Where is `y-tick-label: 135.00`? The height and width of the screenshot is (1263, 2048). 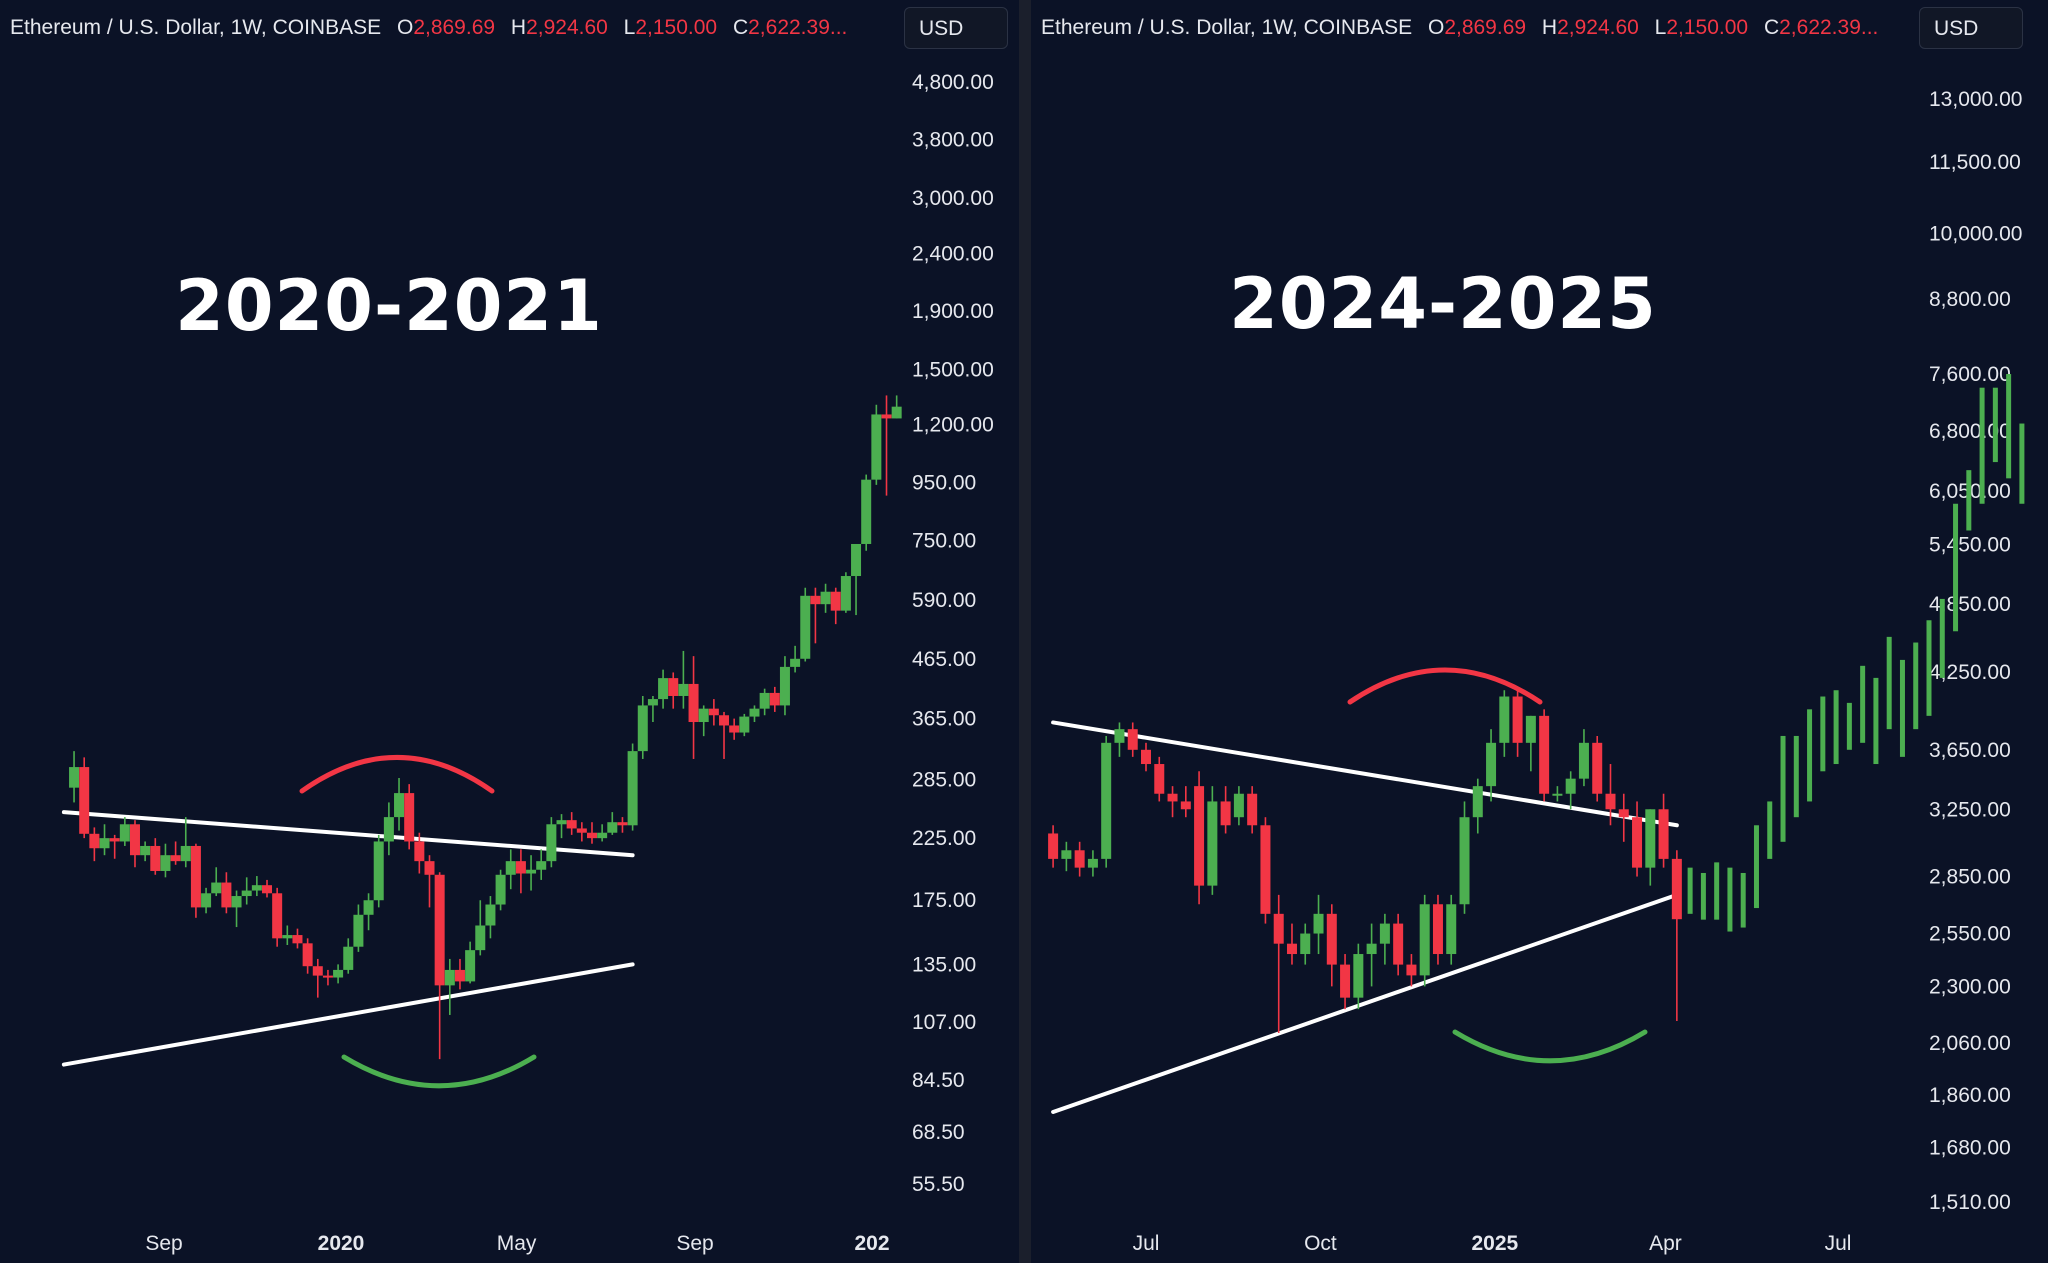
y-tick-label: 135.00 is located at coordinates (944, 964).